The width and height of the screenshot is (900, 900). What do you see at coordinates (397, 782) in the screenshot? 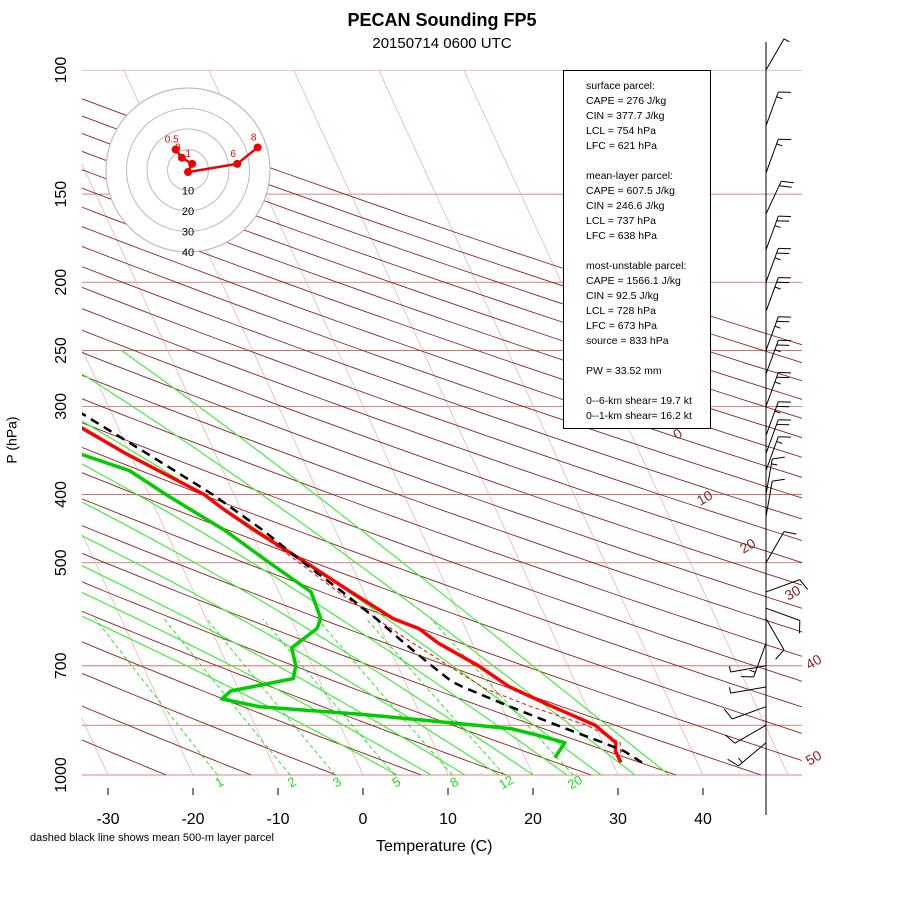
I see `mixing-ratio-label: 5` at bounding box center [397, 782].